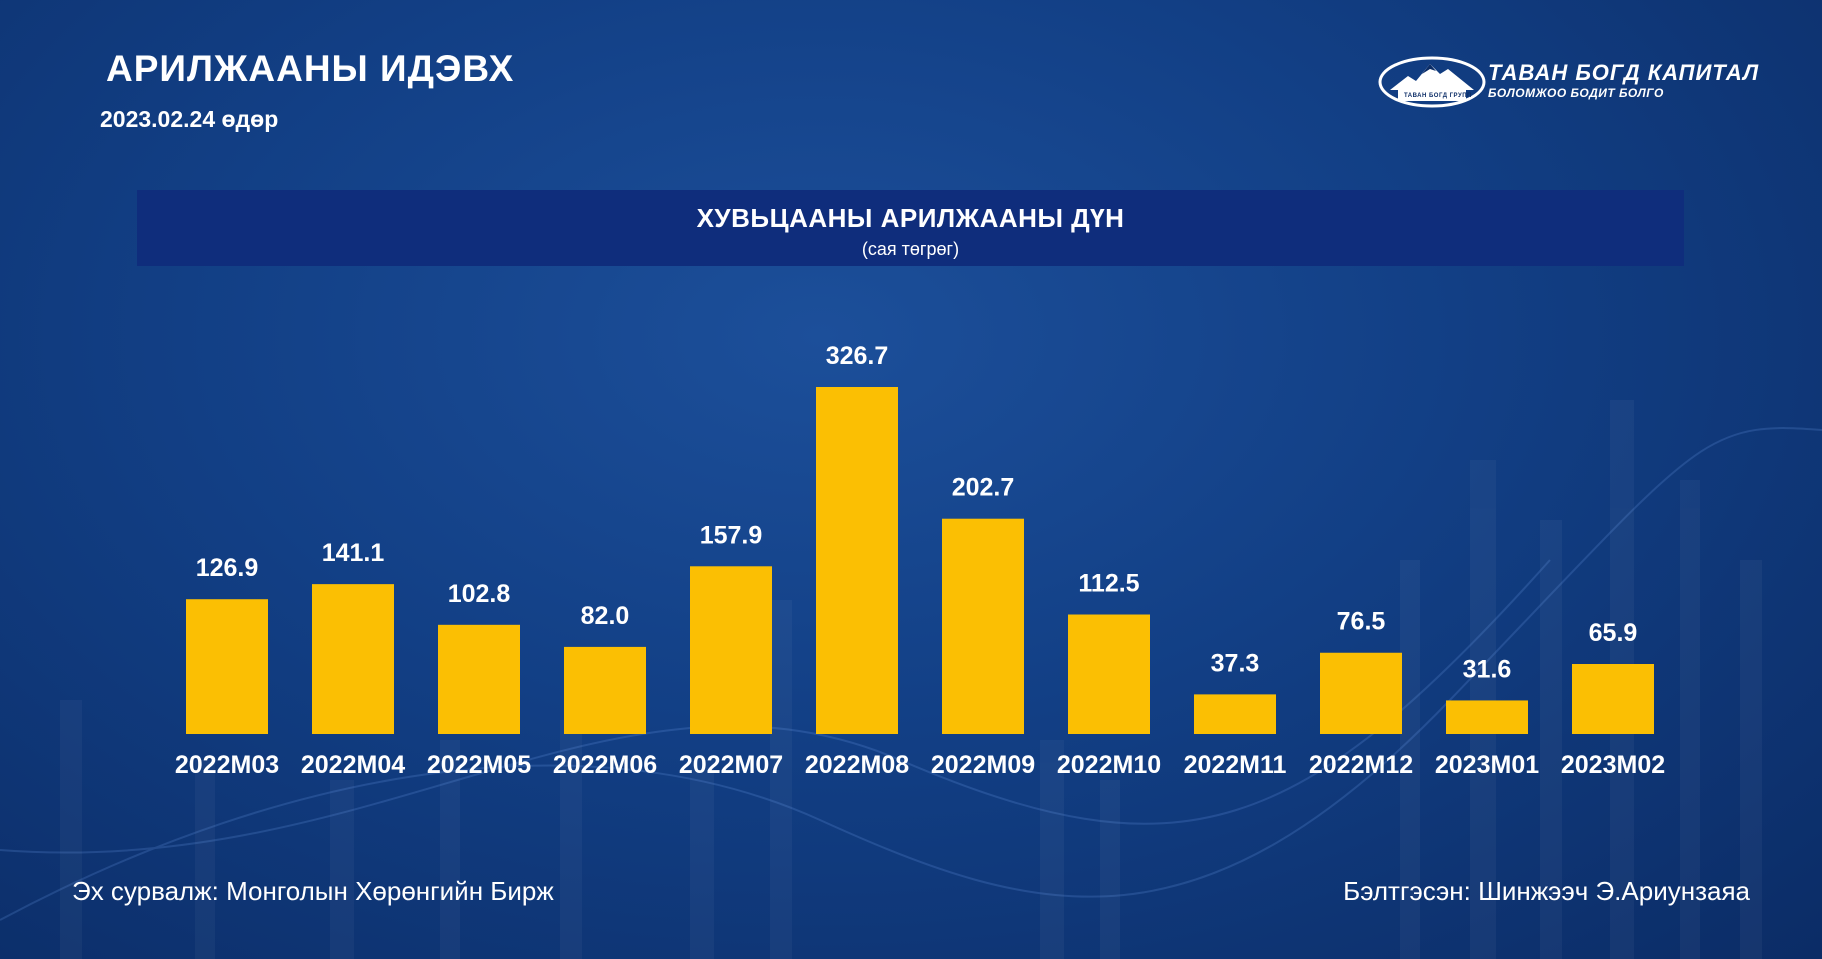  I want to click on category-label: 2022M12, so click(1361, 765).